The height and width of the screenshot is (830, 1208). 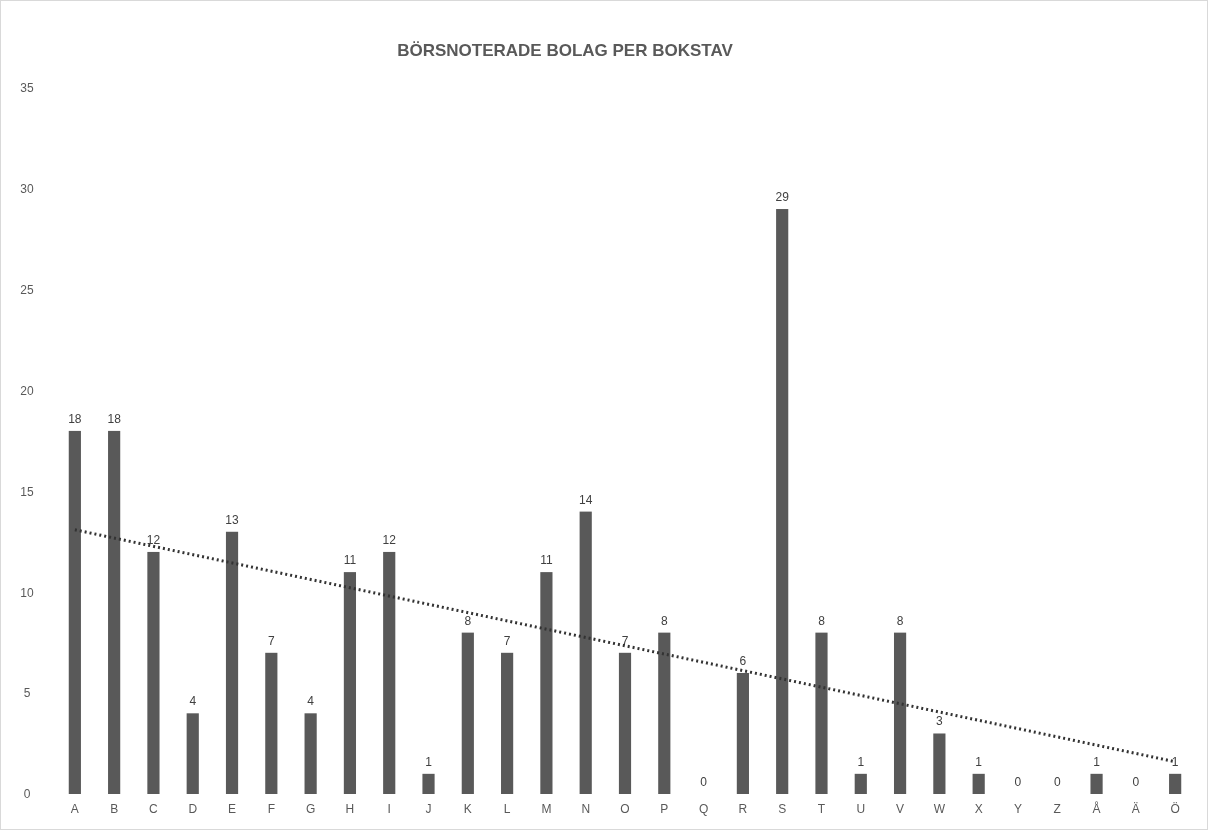 What do you see at coordinates (1096, 808) in the screenshot?
I see `x-tick-label: Å` at bounding box center [1096, 808].